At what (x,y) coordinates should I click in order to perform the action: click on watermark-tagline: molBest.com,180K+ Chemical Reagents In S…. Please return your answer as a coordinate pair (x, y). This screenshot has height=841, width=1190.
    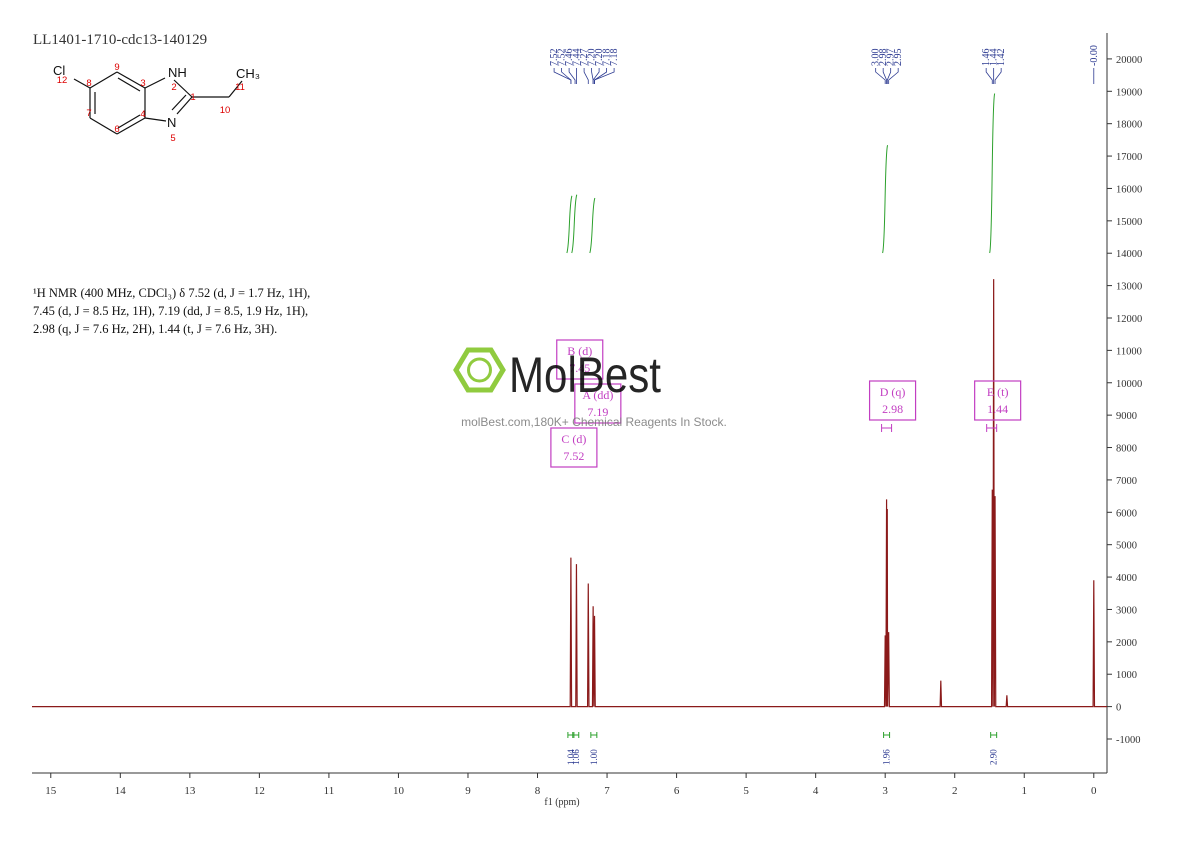
    Looking at the image, I should click on (594, 422).